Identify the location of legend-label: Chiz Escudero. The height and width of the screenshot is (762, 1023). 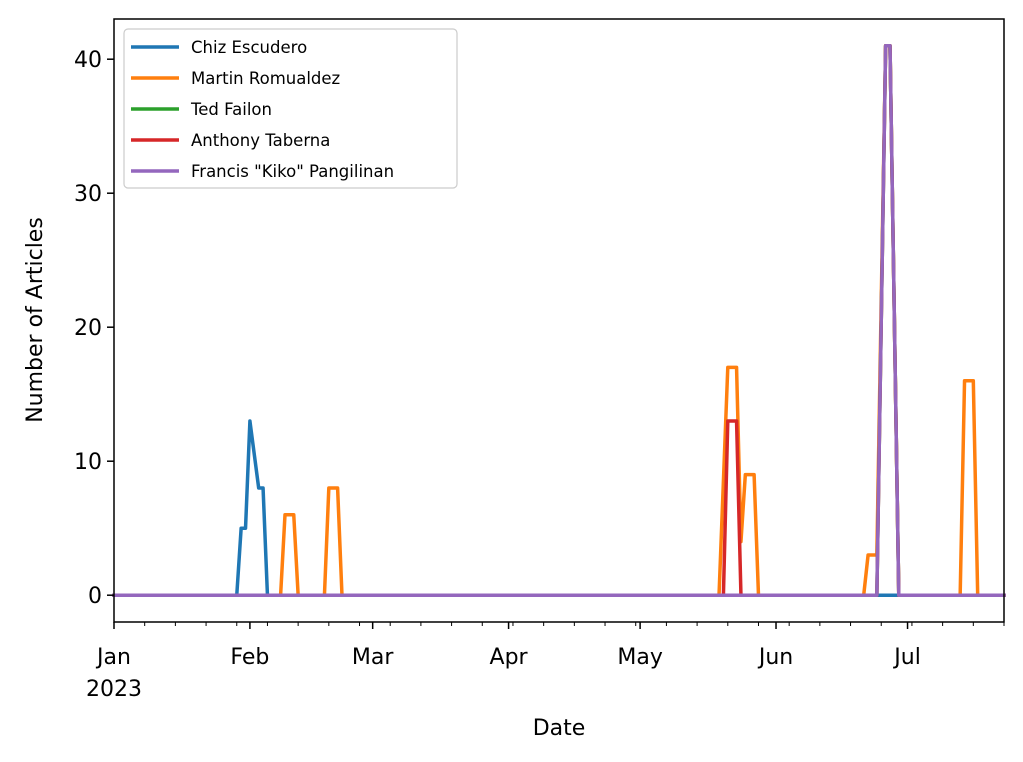
(249, 47).